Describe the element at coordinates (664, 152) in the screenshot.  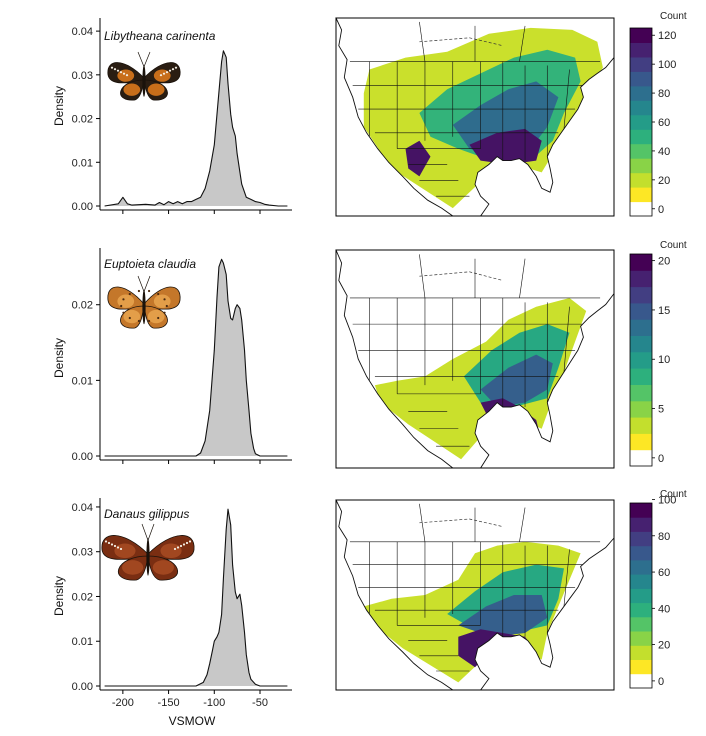
I see `colorbar-tick-label: 40` at that location.